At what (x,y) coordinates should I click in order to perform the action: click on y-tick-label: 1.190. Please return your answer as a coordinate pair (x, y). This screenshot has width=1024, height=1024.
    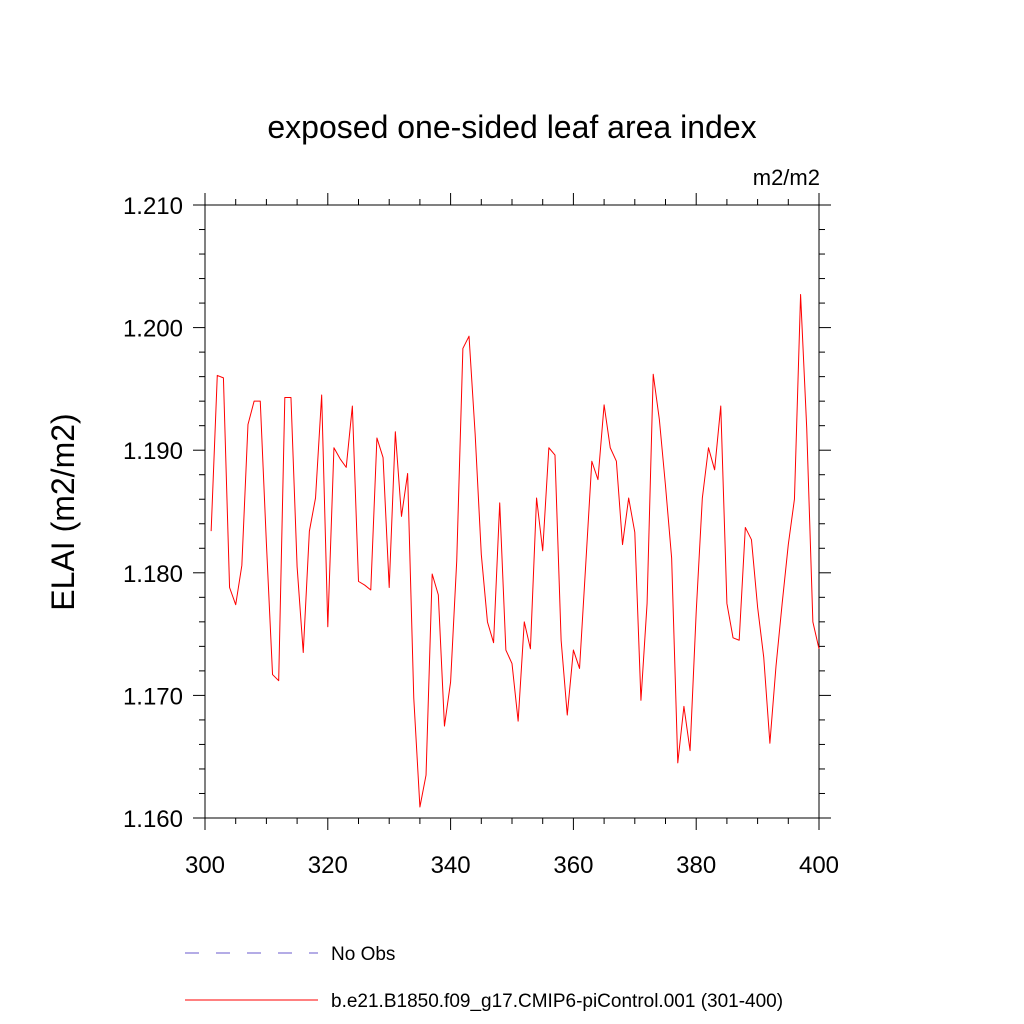
    Looking at the image, I should click on (153, 451).